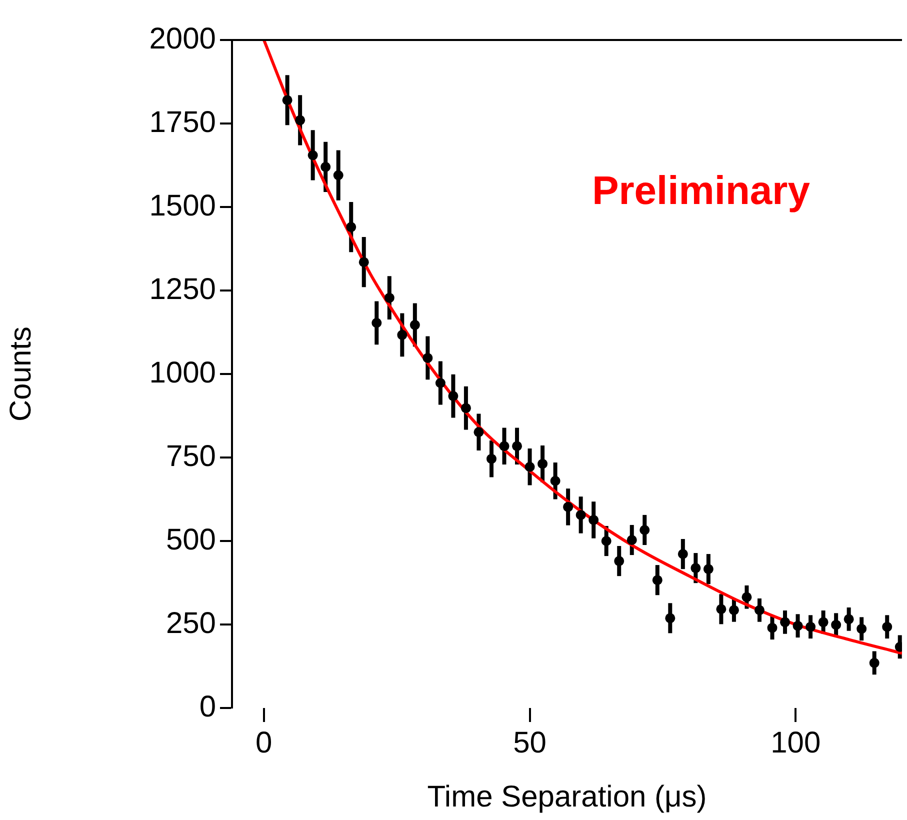 Image resolution: width=907 pixels, height=820 pixels. I want to click on y-tick-label: 1250, so click(182, 289).